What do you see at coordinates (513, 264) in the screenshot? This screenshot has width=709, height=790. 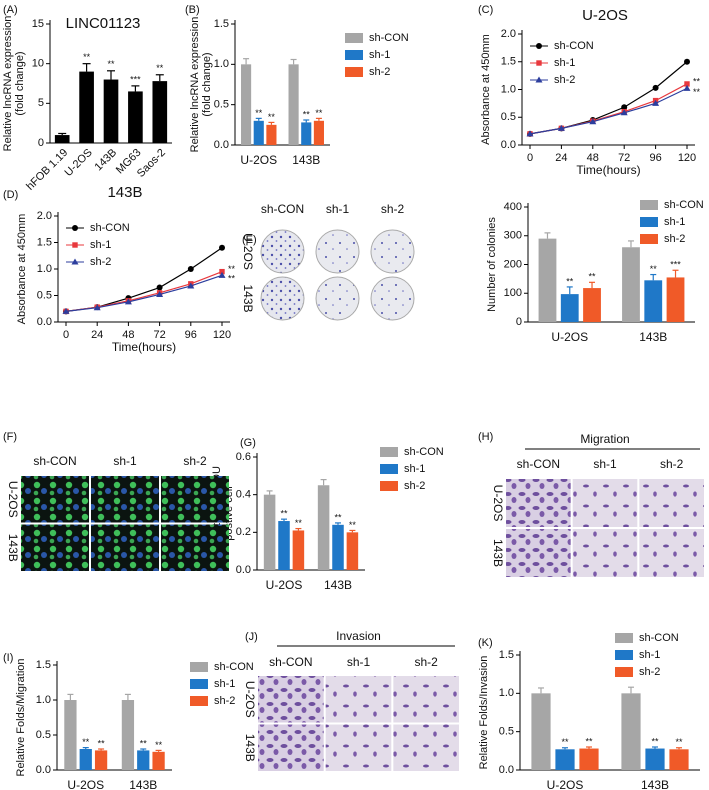 I see `y-tick-label: 200` at bounding box center [513, 264].